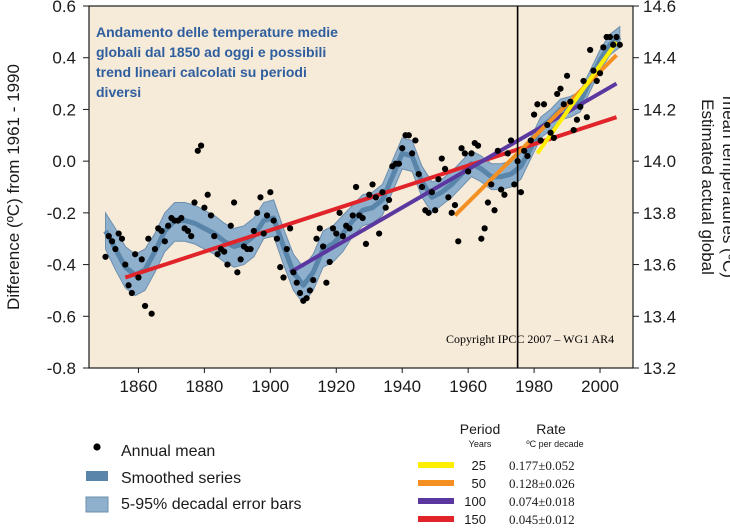 This screenshot has width=730, height=529. I want to click on table-period-150: 150, so click(475, 519).